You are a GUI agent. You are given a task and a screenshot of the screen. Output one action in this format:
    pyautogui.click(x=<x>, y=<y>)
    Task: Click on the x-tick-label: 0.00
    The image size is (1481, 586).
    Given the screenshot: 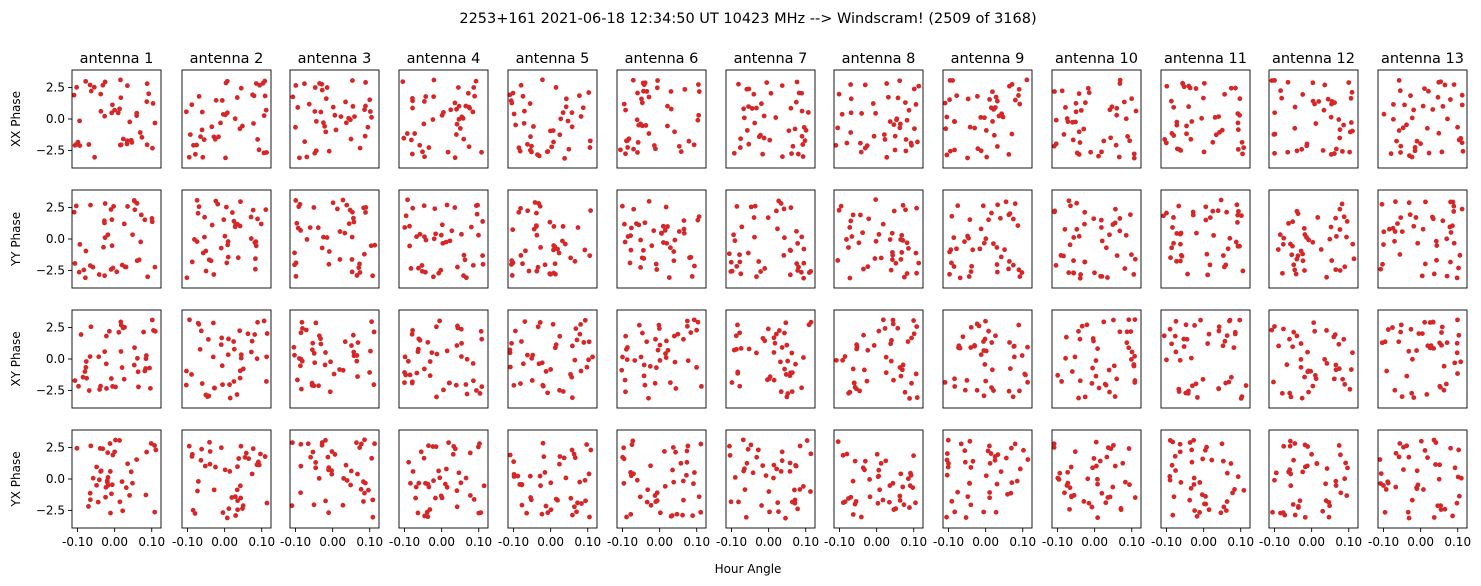 What is the action you would take?
    pyautogui.click(x=768, y=542)
    